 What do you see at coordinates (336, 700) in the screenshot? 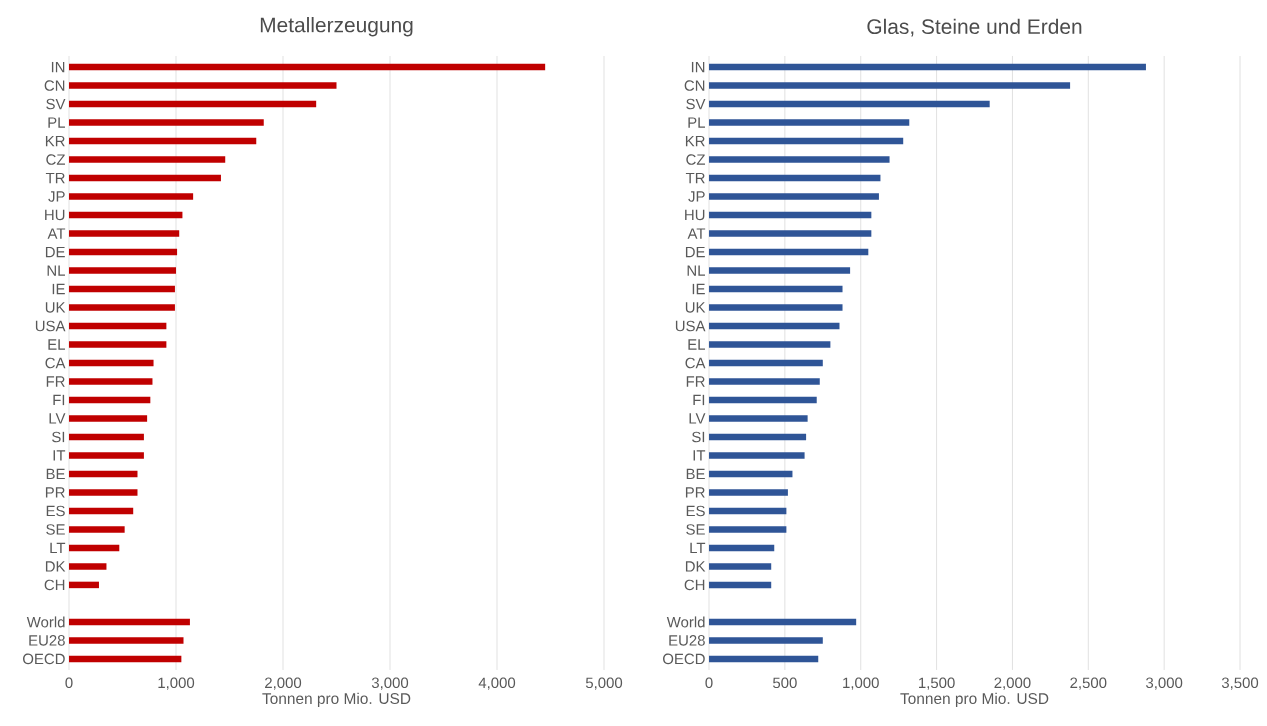
I see `x-axis-title: Tonnen pro Mio. USD` at bounding box center [336, 700].